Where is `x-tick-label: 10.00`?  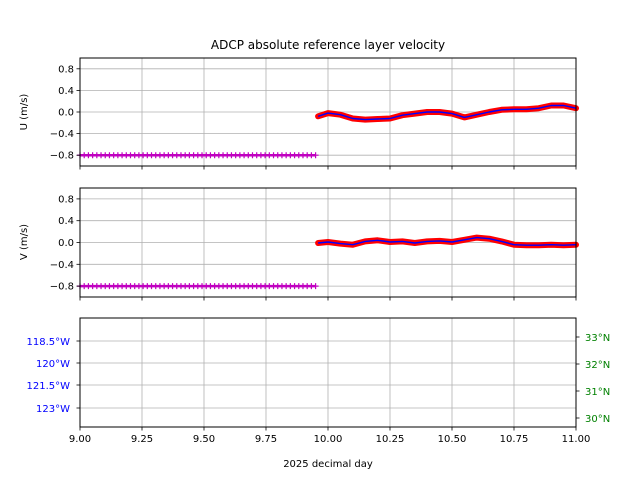
x-tick-label: 10.00 is located at coordinates (328, 439).